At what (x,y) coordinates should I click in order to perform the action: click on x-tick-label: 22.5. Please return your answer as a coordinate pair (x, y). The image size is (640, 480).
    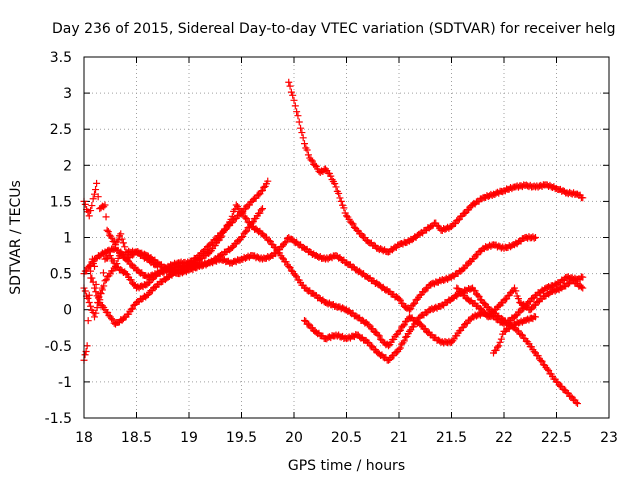
    Looking at the image, I should click on (556, 438).